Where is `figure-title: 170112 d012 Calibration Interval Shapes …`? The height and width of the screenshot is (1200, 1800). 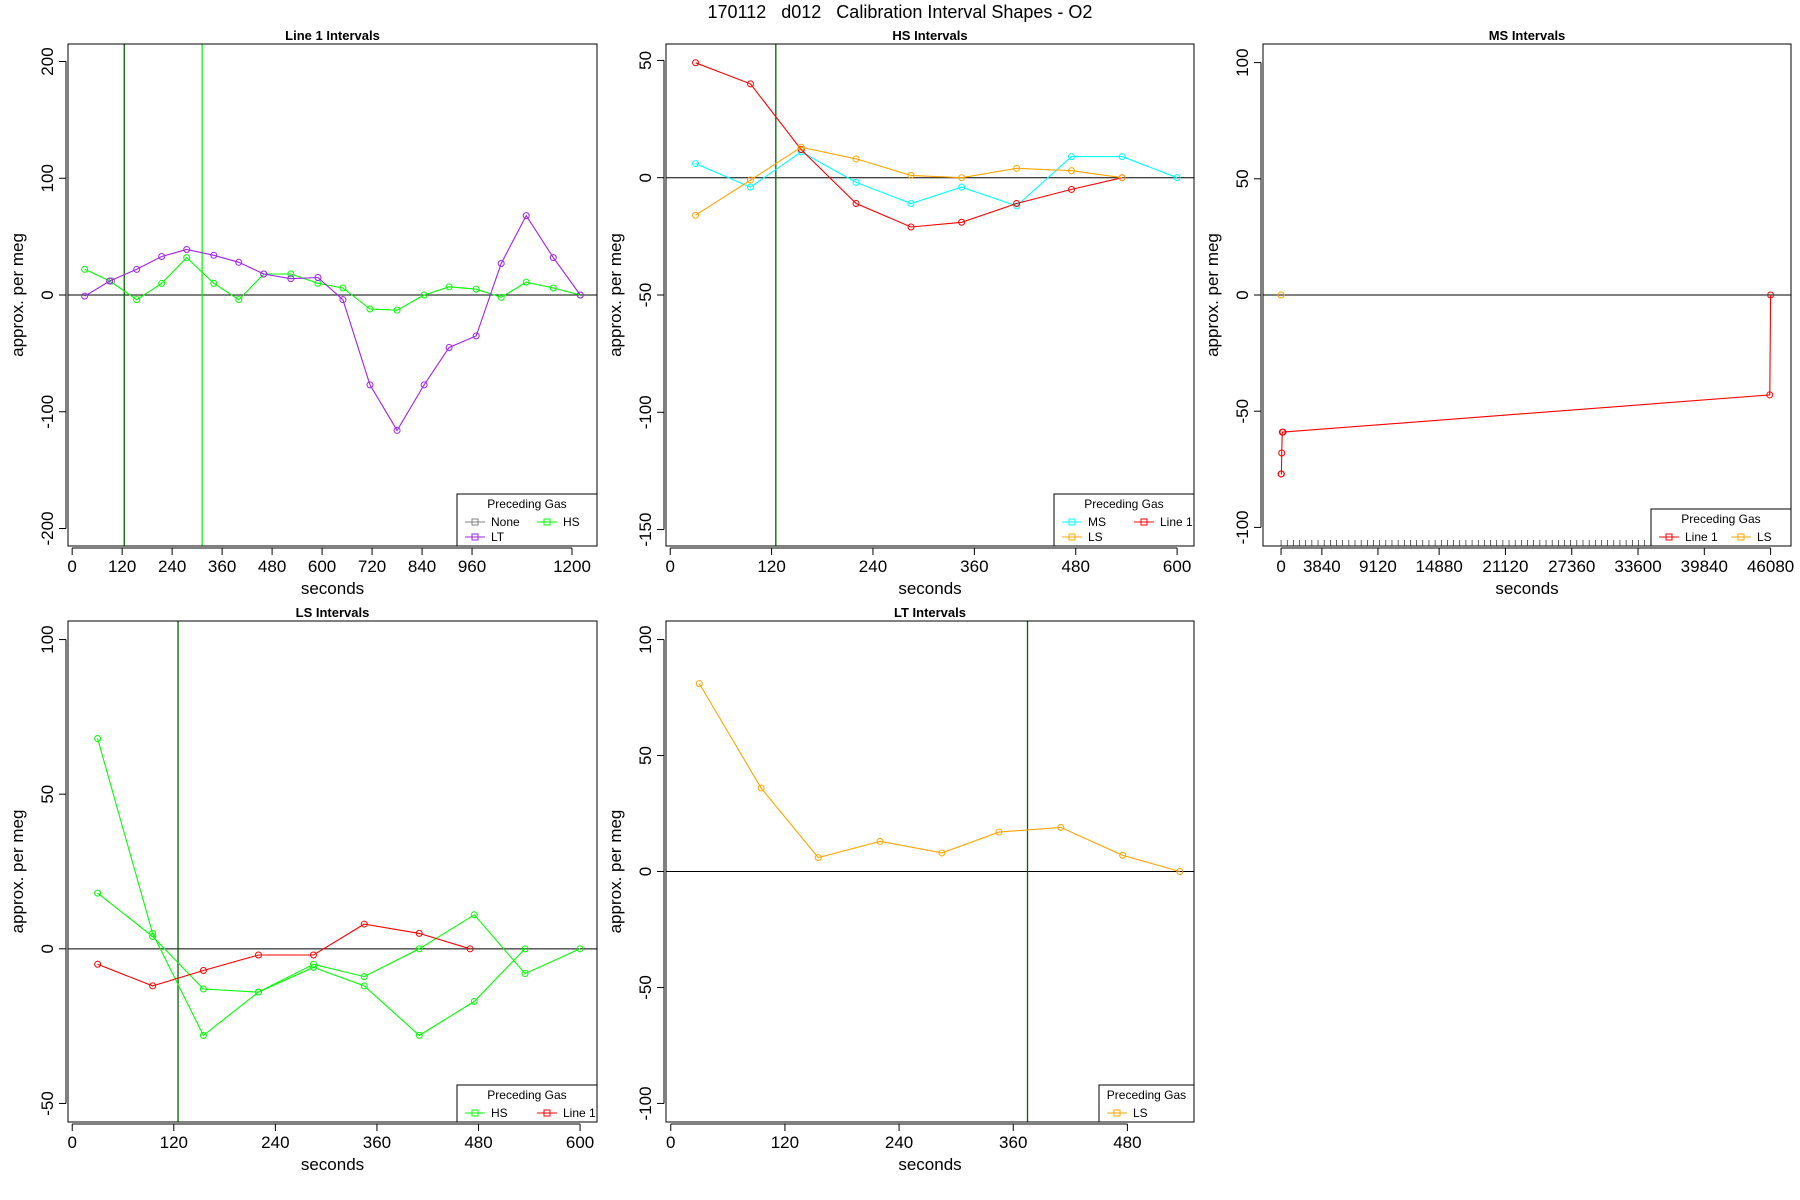 figure-title: 170112 d012 Calibration Interval Shapes … is located at coordinates (900, 12).